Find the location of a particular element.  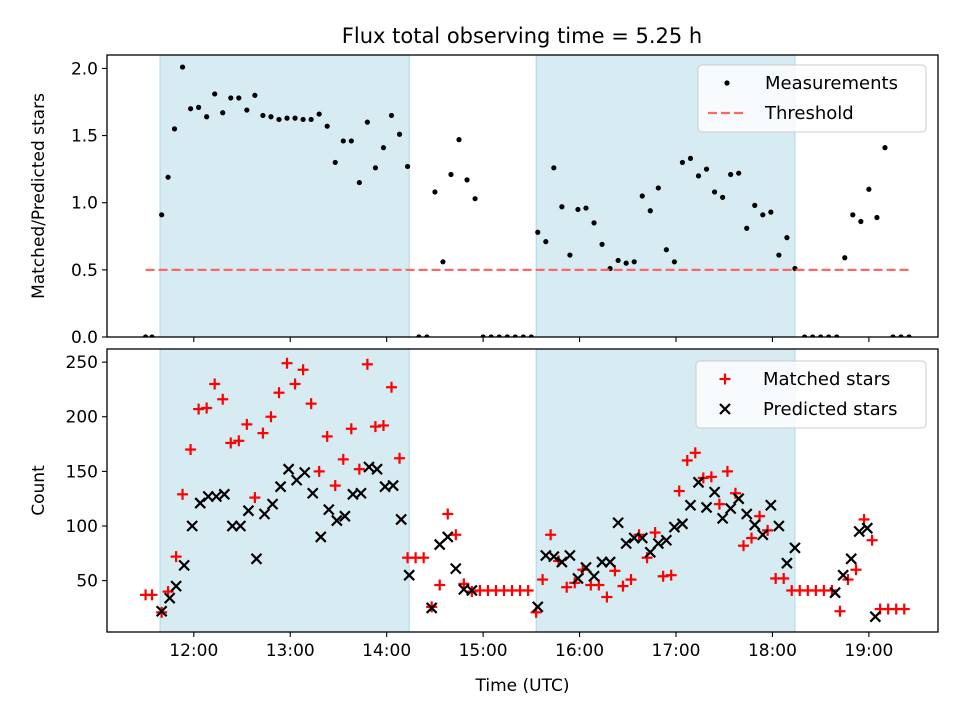

legend-entry-label: Predicted stars is located at coordinates (830, 409).